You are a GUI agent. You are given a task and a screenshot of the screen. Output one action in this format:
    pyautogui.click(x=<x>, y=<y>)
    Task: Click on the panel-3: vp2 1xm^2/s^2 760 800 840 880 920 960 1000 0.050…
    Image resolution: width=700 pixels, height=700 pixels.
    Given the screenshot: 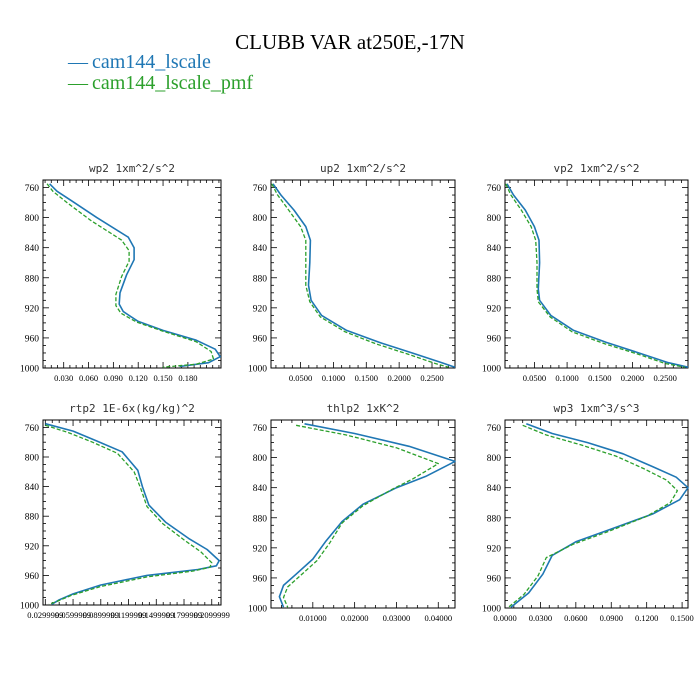 What is the action you would take?
    pyautogui.click(x=585, y=272)
    